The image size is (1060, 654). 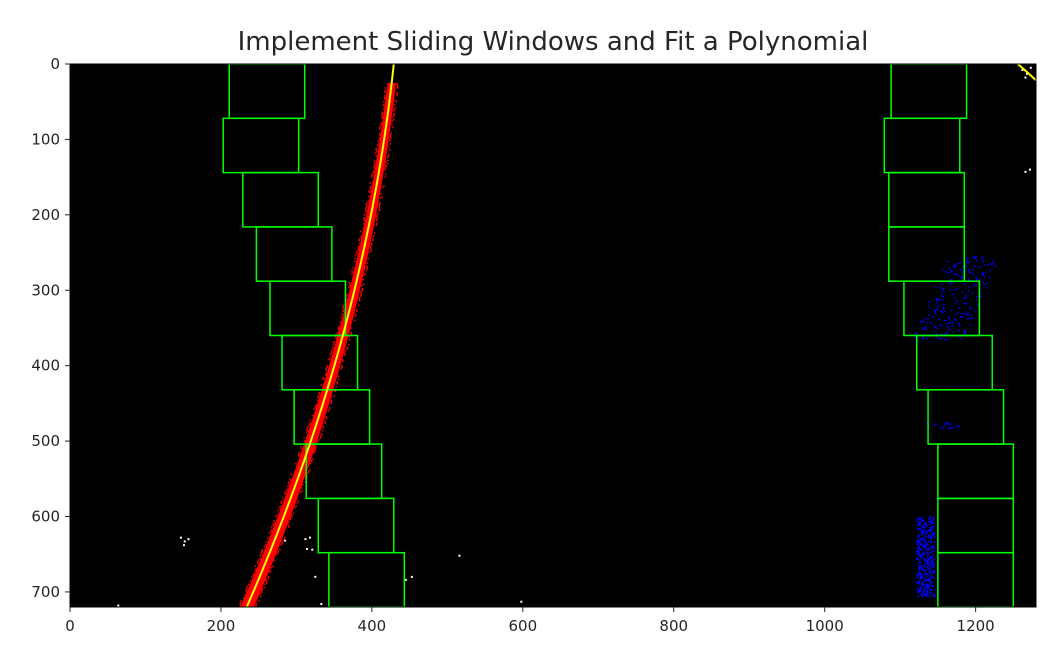 What do you see at coordinates (45, 139) in the screenshot?
I see `y-tick-label: 100` at bounding box center [45, 139].